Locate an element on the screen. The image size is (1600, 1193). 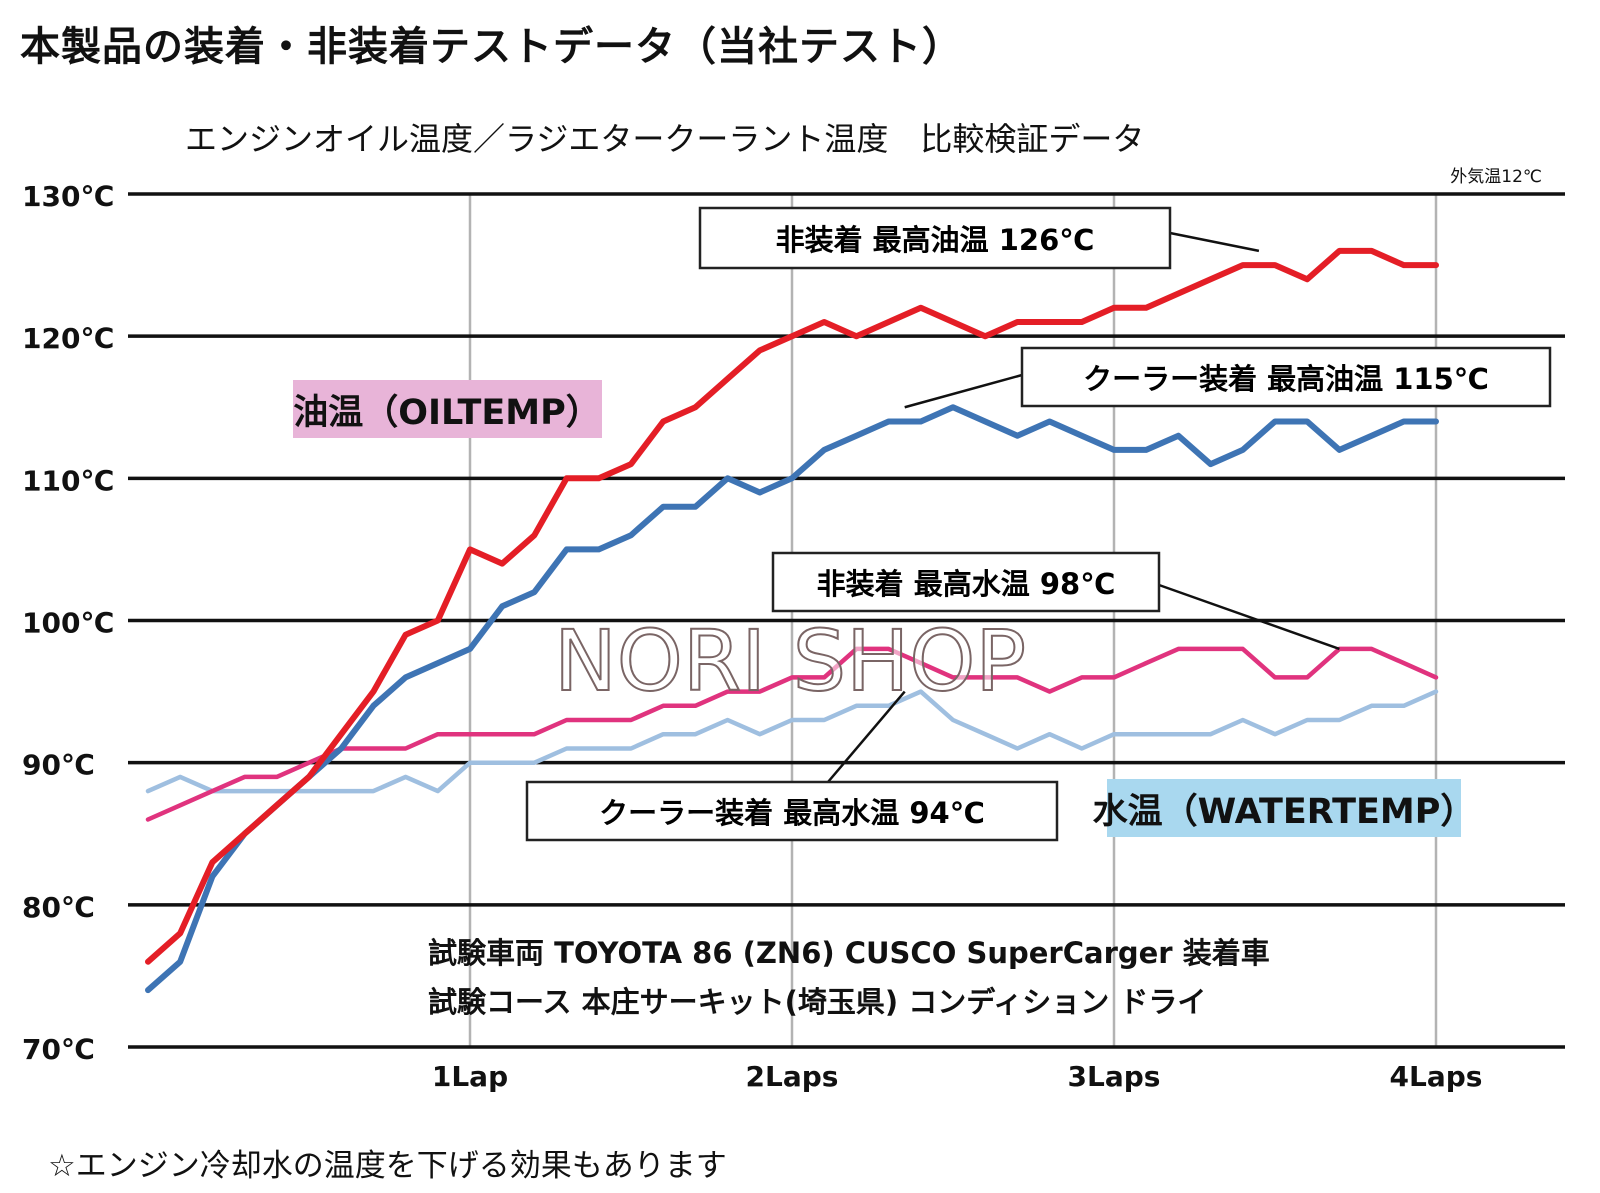
oil-temp-label: 油温（OILTEMP） is located at coordinates (447, 409).